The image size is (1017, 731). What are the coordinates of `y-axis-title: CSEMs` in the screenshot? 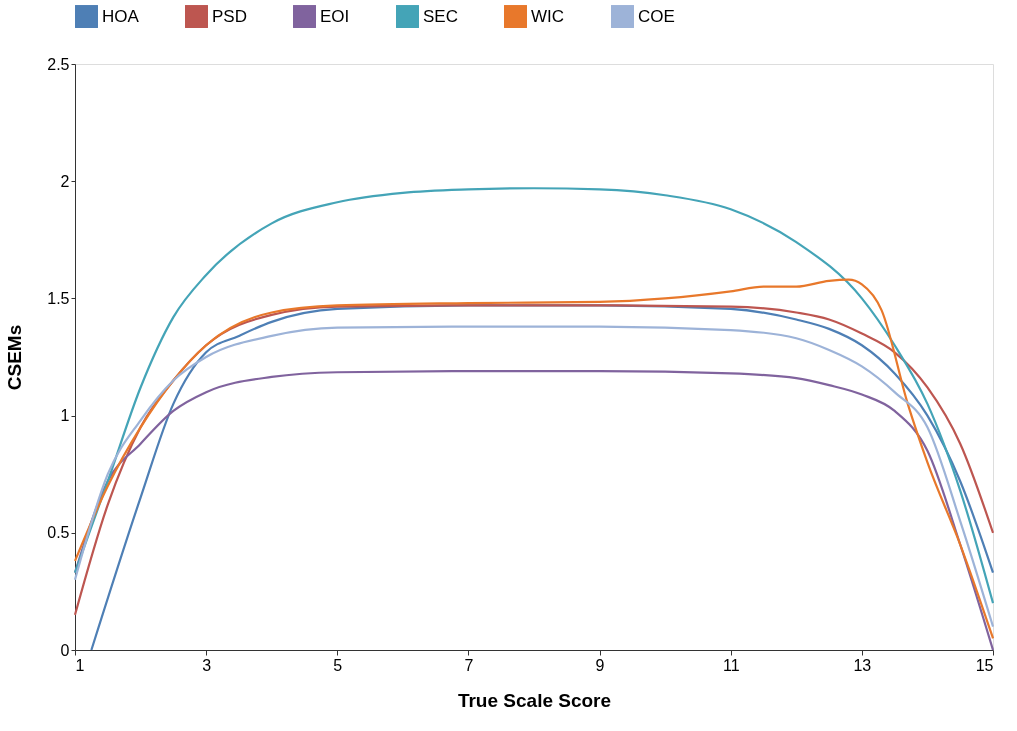 It's located at (15, 357).